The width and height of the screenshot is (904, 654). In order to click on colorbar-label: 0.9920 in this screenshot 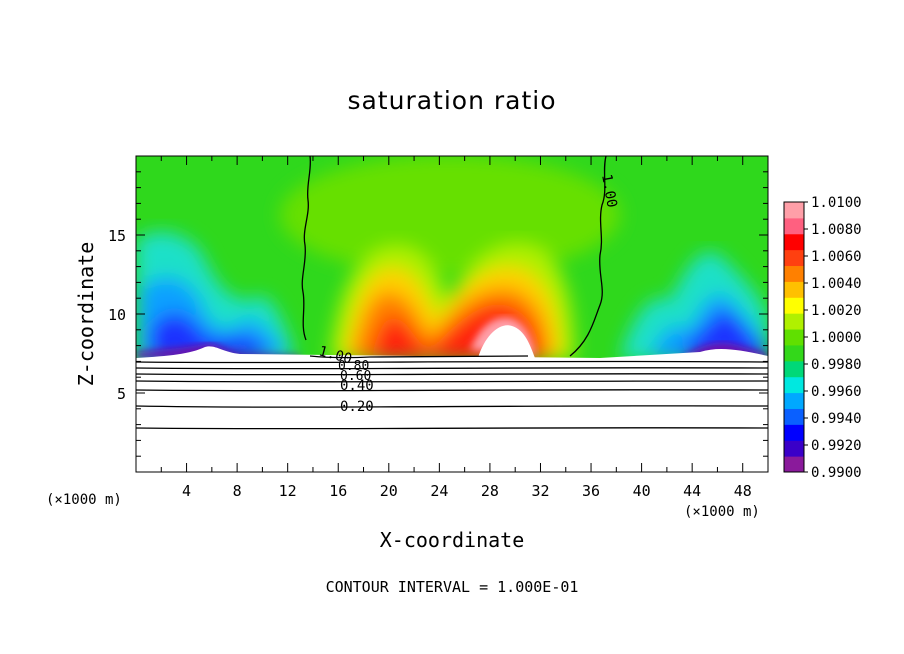, I will do `click(836, 446)`.